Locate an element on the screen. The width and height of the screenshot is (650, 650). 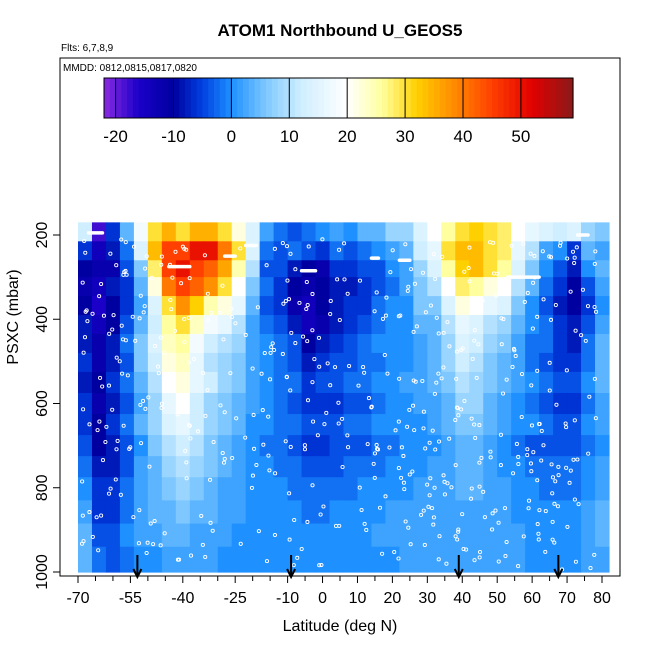
x-tick-label: -10 is located at coordinates (287, 598).